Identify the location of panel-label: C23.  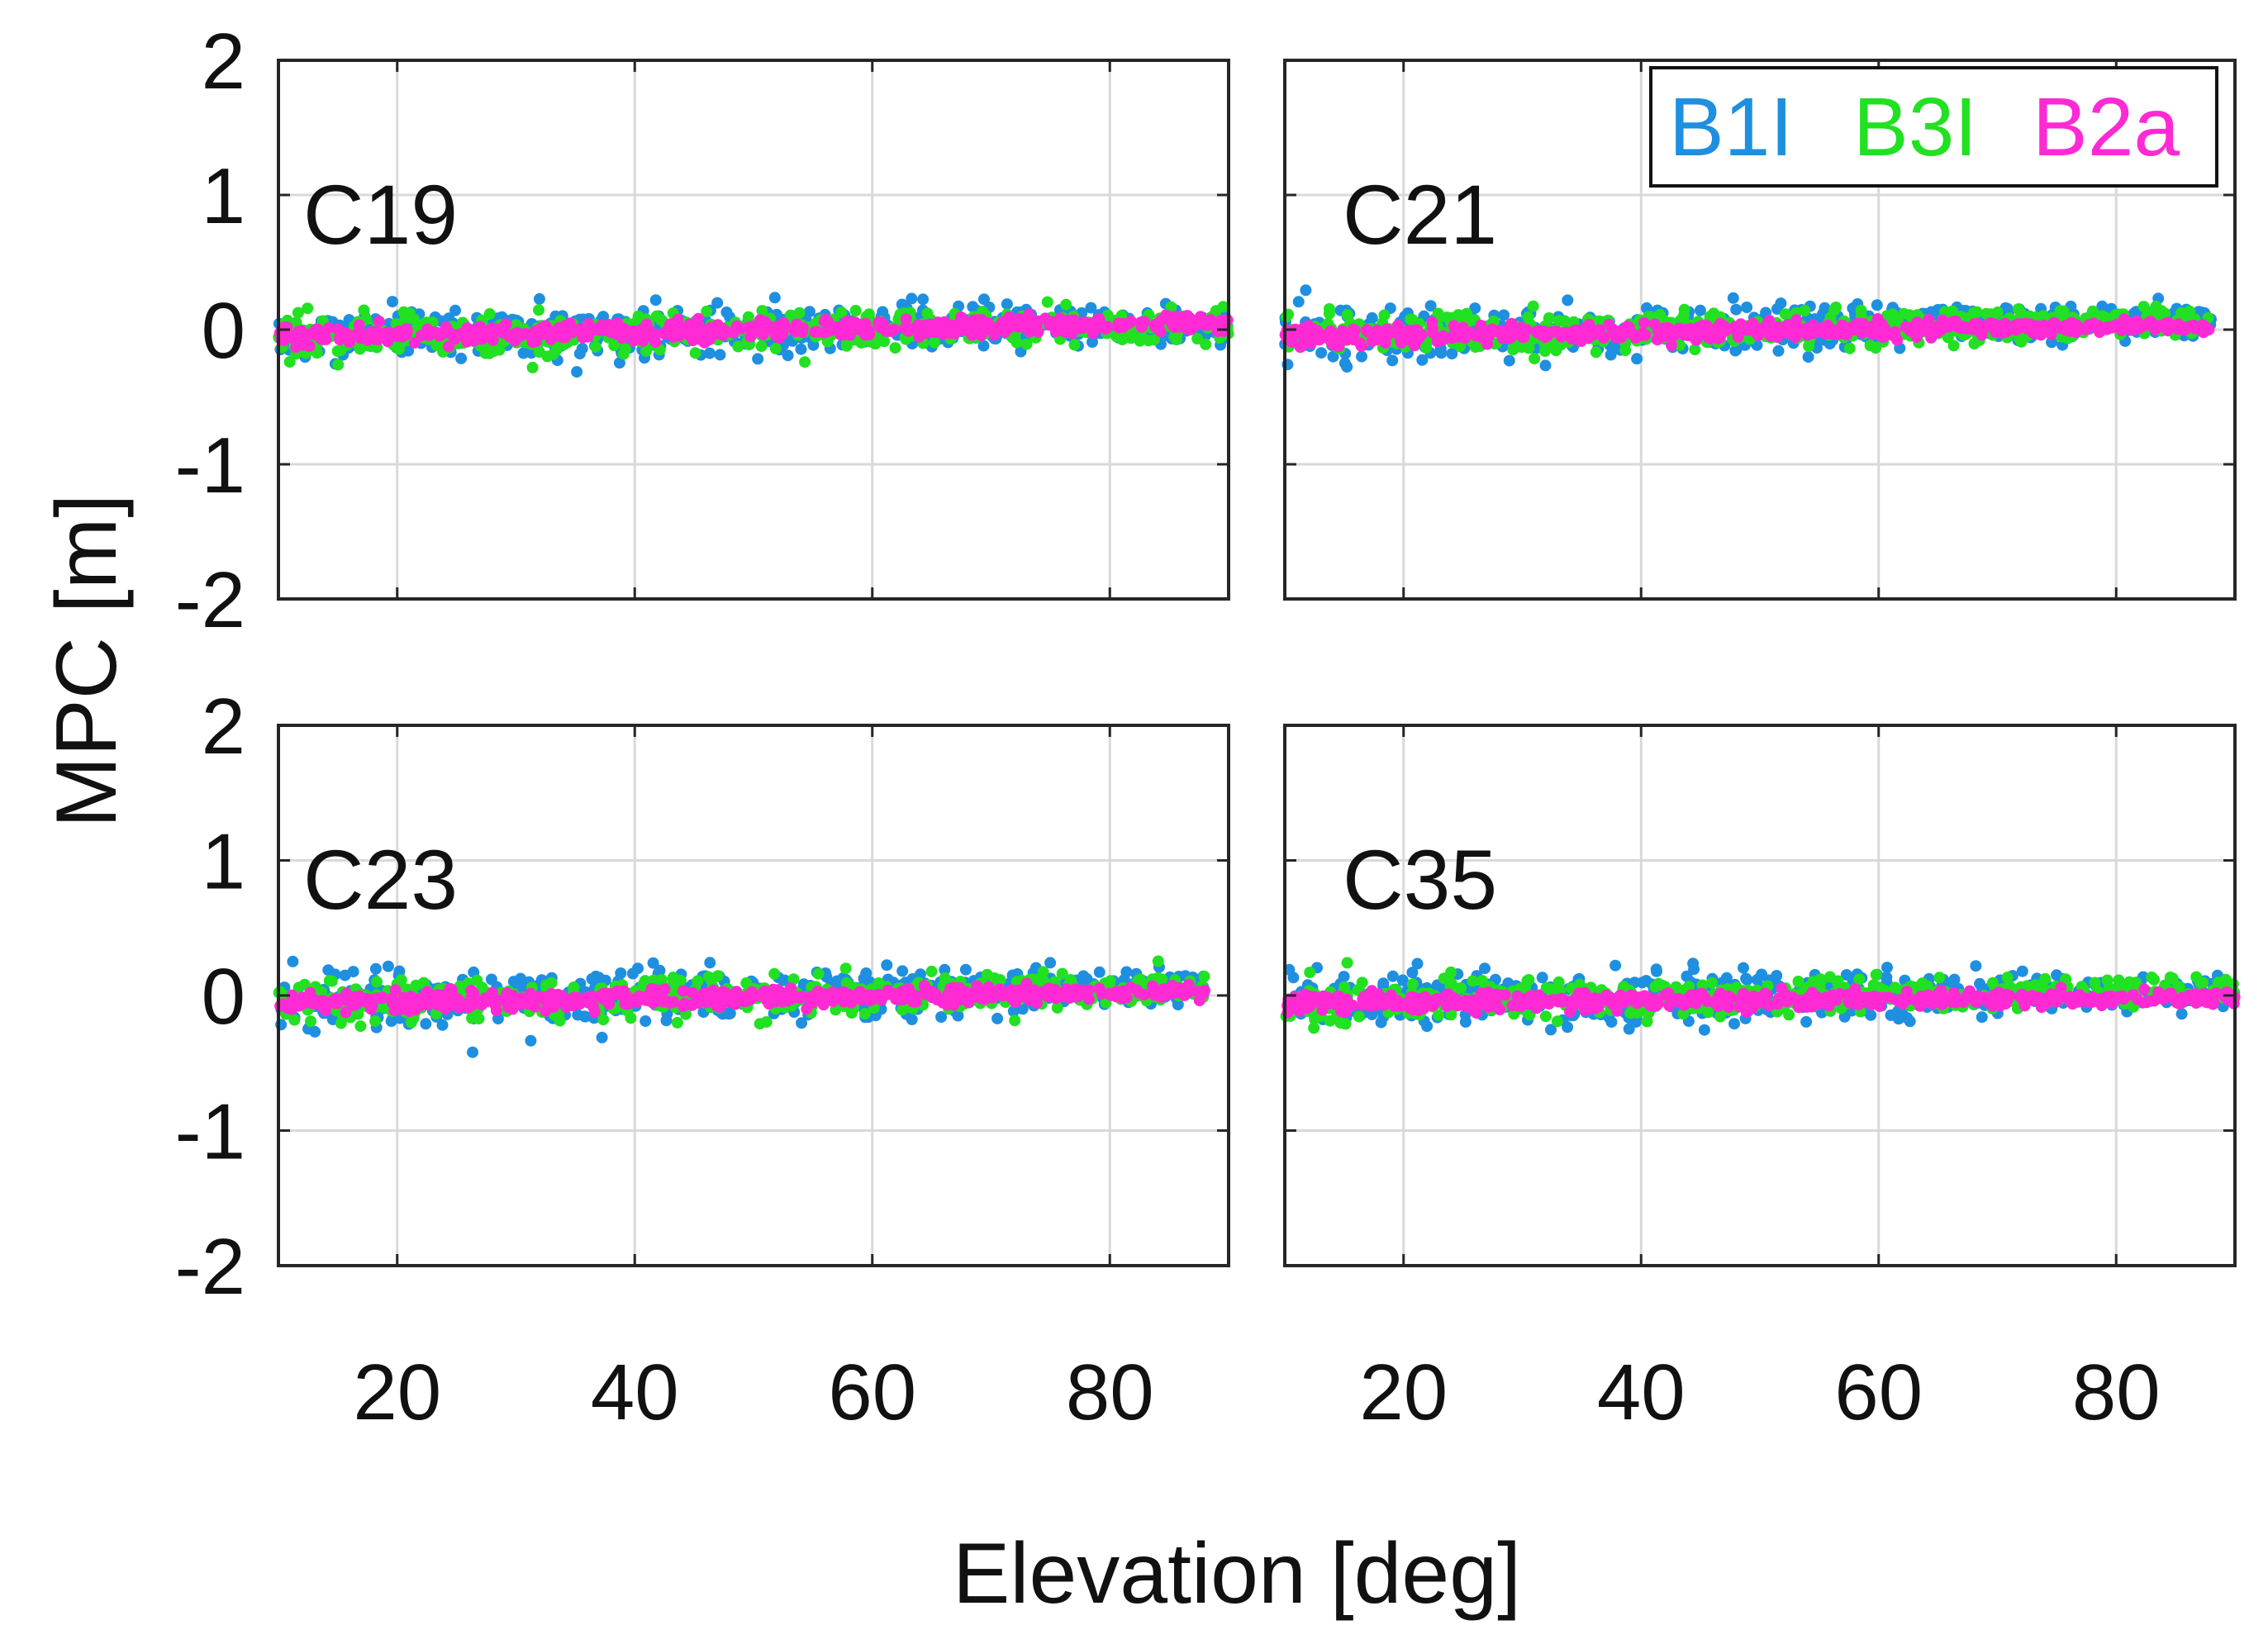
(380, 880).